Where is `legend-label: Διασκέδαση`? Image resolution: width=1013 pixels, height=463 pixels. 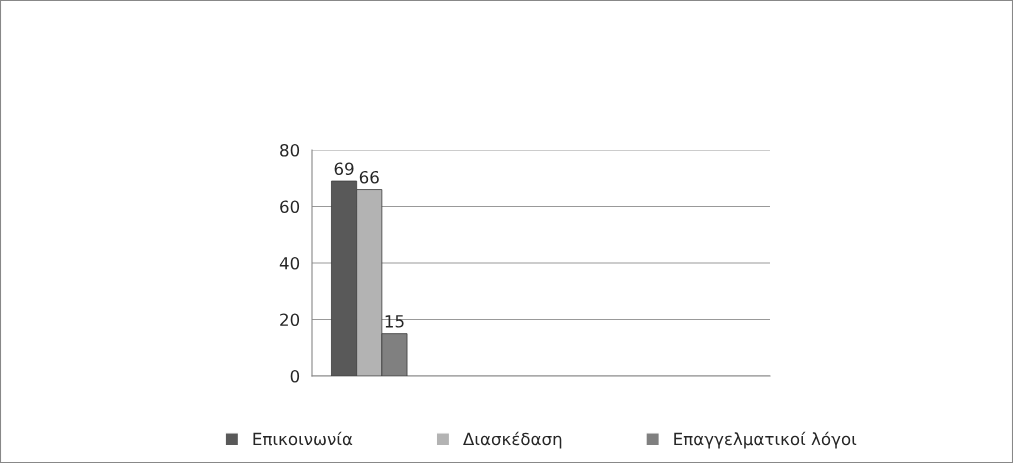
legend-label: Διασκέδαση is located at coordinates (512, 440).